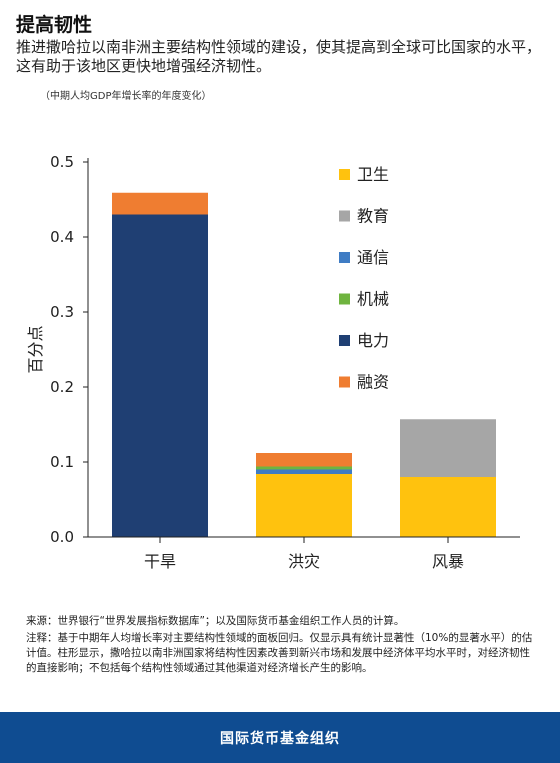  What do you see at coordinates (373, 216) in the screenshot?
I see `legend-label: 教育` at bounding box center [373, 216].